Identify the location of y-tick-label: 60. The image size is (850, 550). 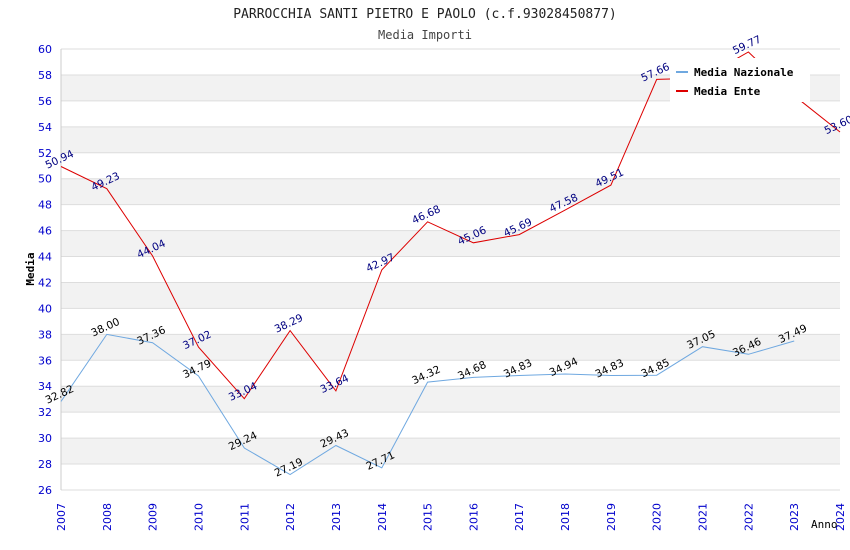
(45, 49).